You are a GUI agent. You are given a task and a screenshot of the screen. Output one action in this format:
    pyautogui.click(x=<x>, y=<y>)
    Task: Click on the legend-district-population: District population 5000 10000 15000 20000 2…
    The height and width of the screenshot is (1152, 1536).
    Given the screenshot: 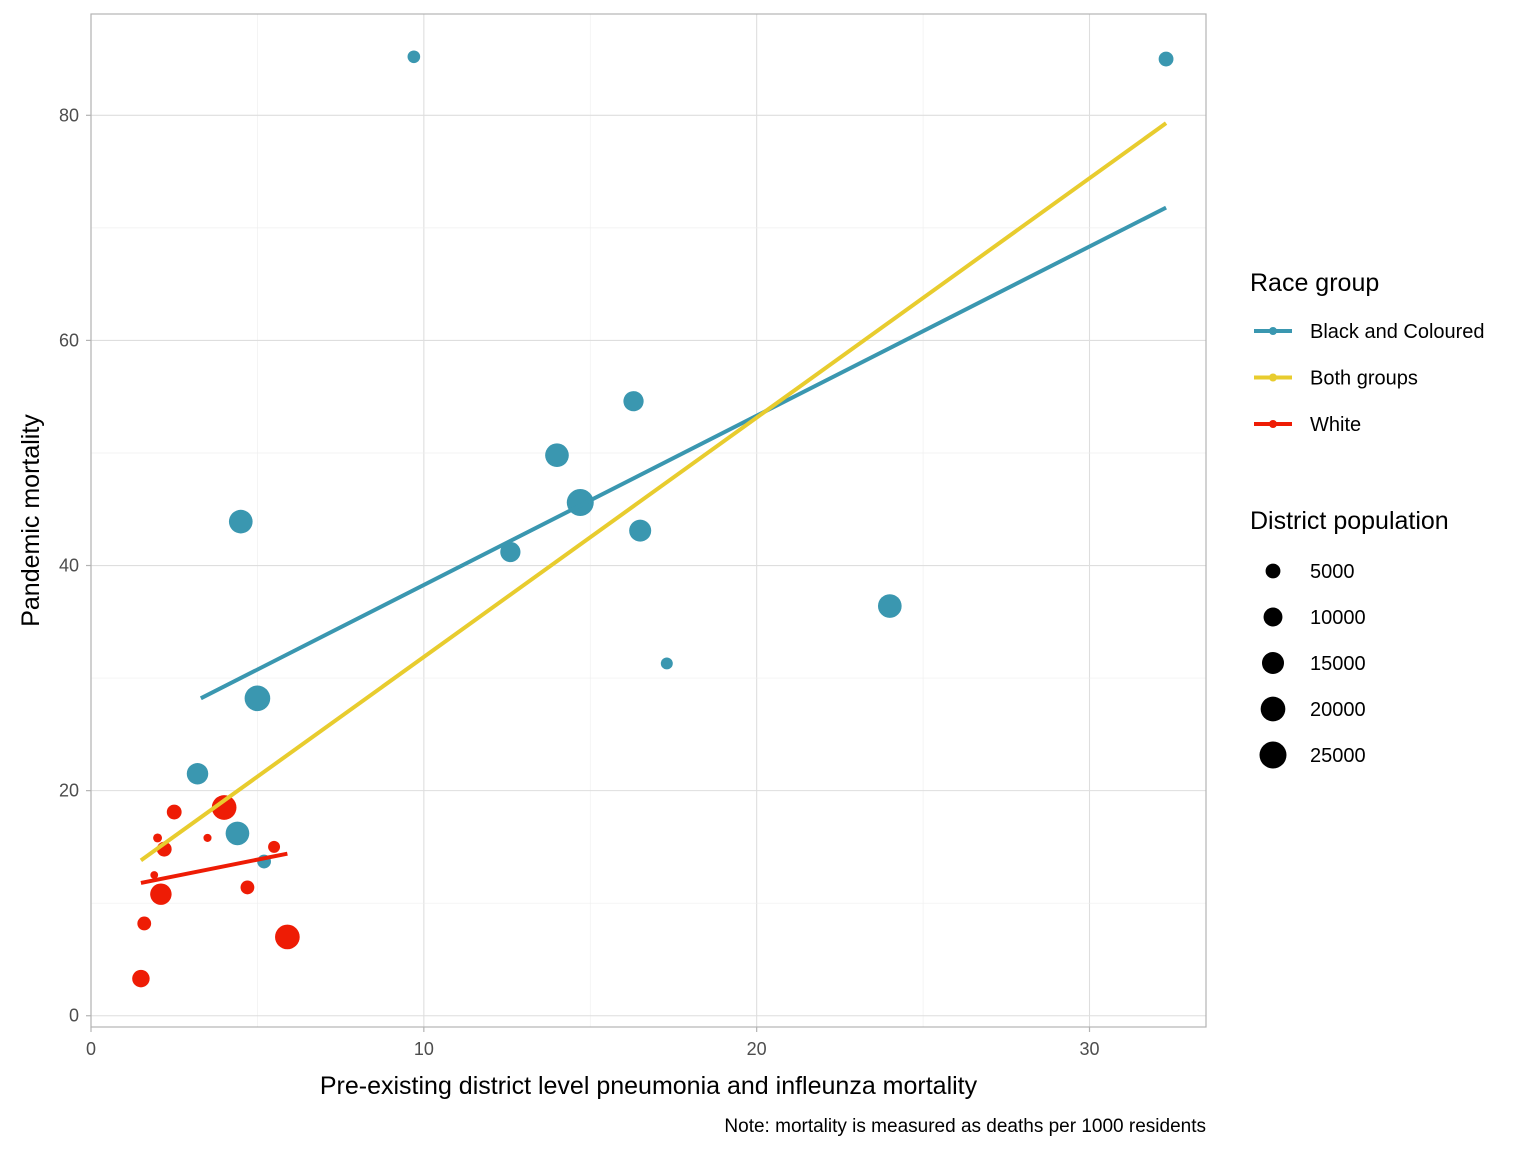 What is the action you would take?
    pyautogui.click(x=1349, y=638)
    